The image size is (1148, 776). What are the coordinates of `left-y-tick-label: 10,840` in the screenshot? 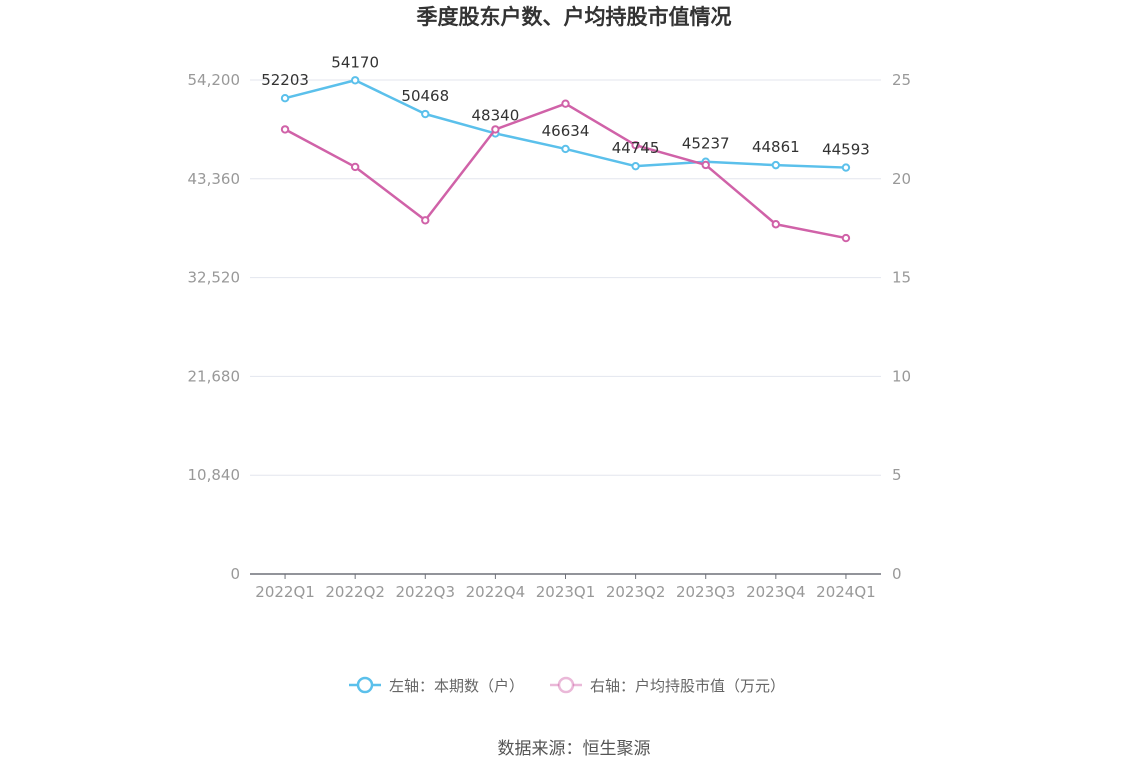 It's located at (214, 475).